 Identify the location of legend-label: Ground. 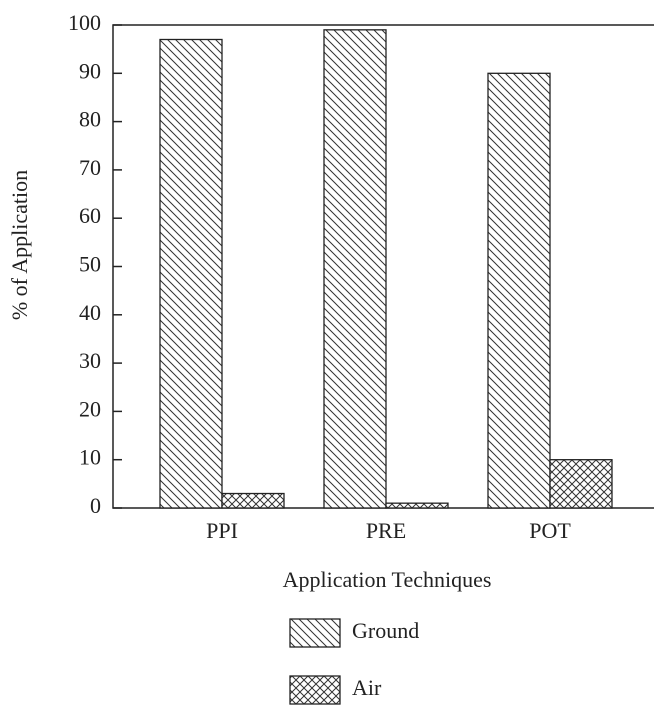
(385, 630).